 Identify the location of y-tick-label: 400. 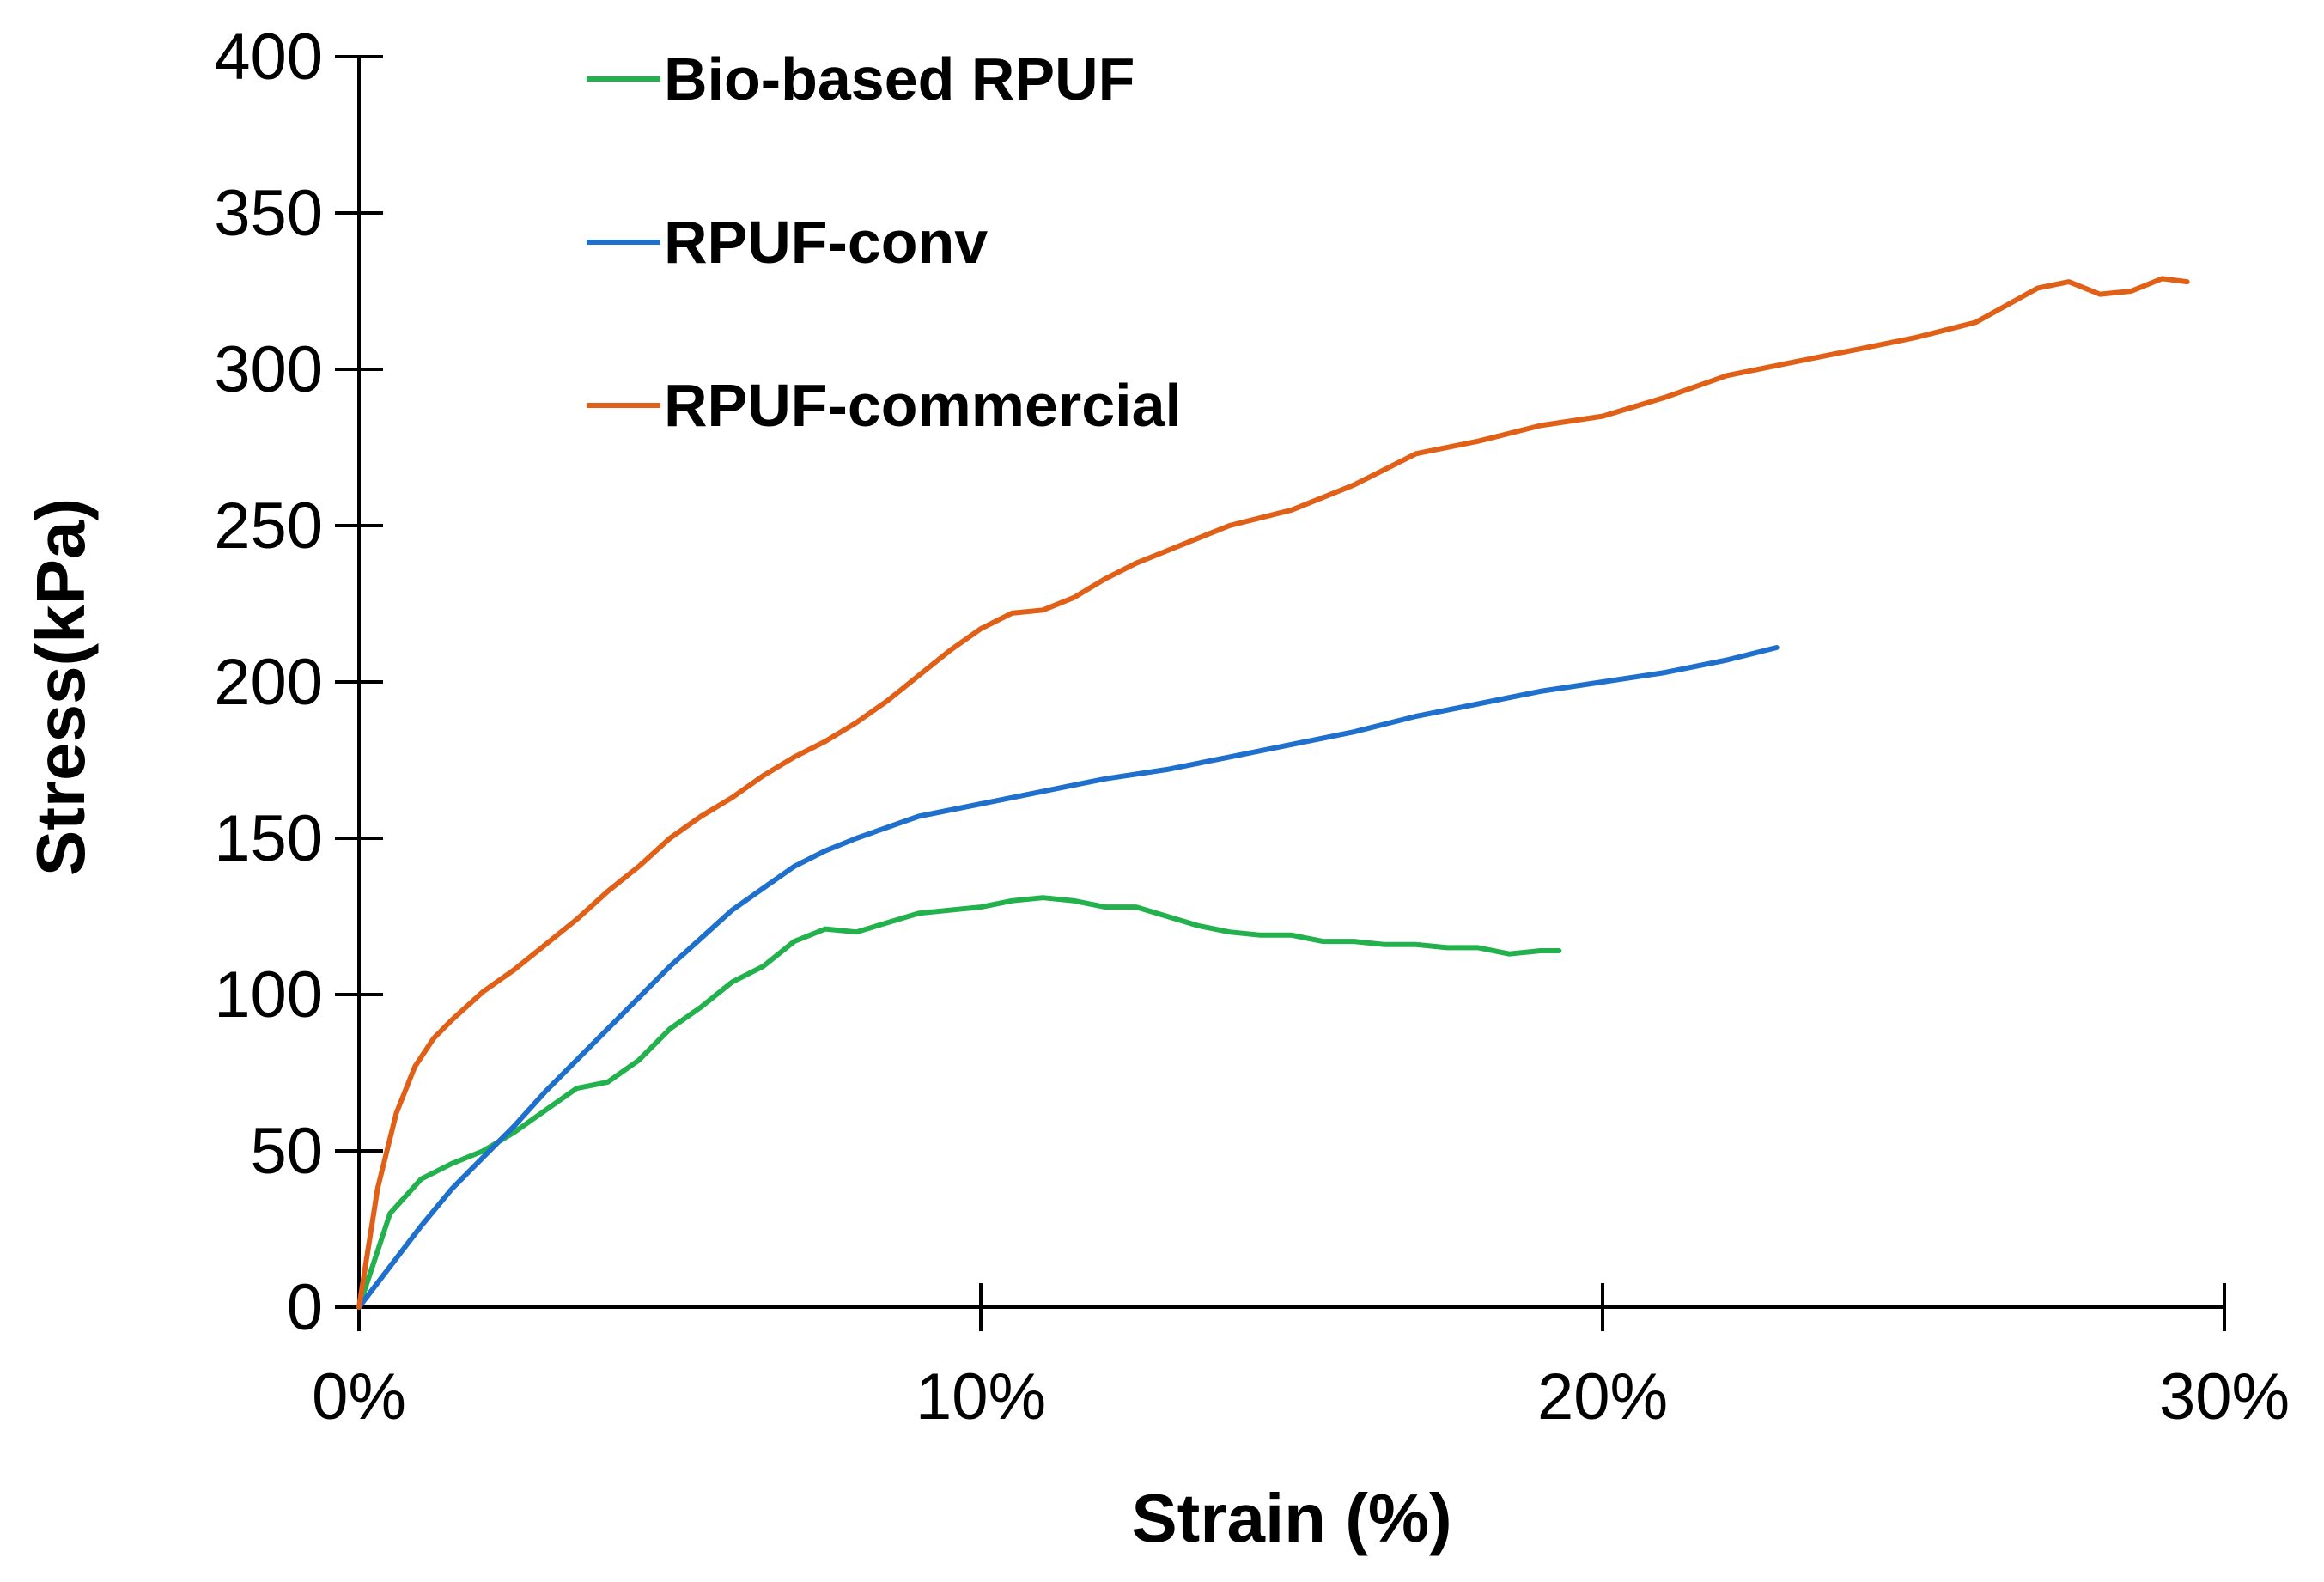
(269, 57).